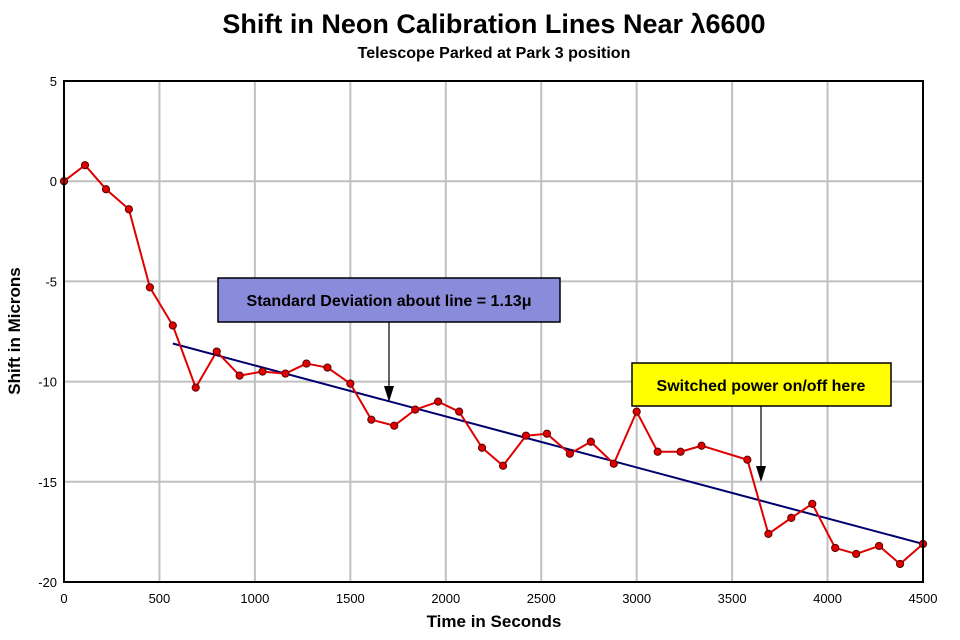 Image resolution: width=960 pixels, height=640 pixels. Describe the element at coordinates (445, 598) in the screenshot. I see `x-tick-label: 2000` at that location.